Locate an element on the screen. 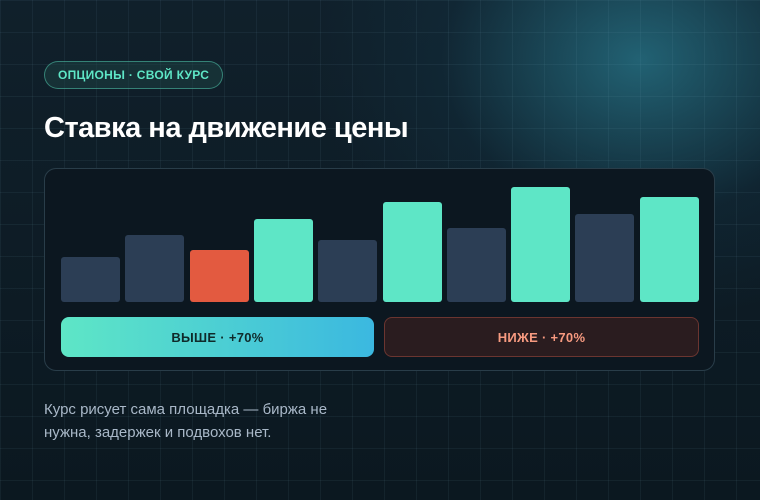 The width and height of the screenshot is (760, 500). up-button: ВЫШЕ · +70% is located at coordinates (217, 337).